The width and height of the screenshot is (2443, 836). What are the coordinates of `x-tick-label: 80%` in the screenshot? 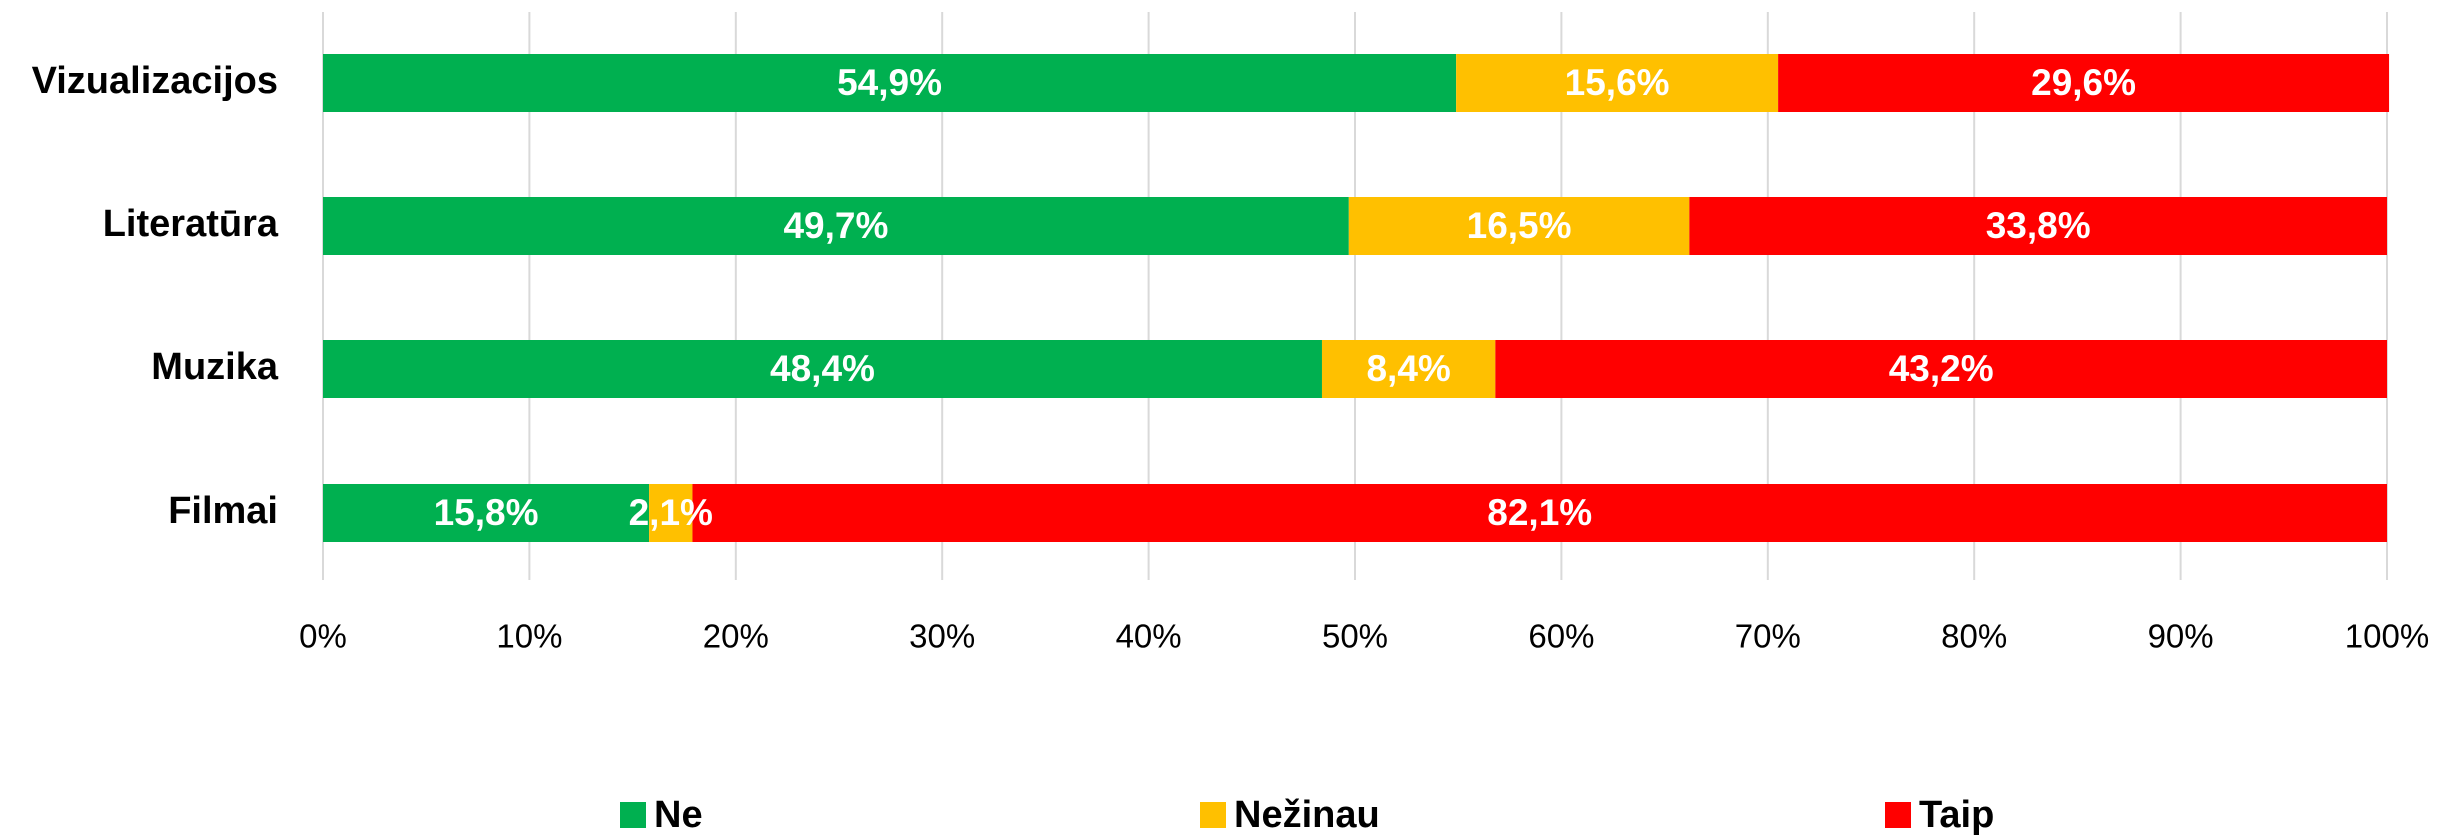 It's located at (1974, 636).